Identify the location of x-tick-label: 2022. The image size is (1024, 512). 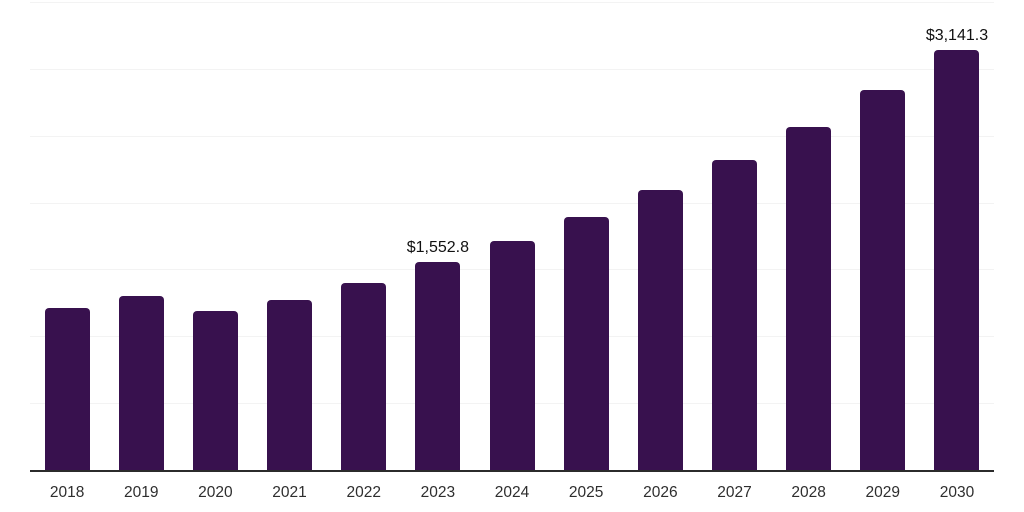
(363, 492).